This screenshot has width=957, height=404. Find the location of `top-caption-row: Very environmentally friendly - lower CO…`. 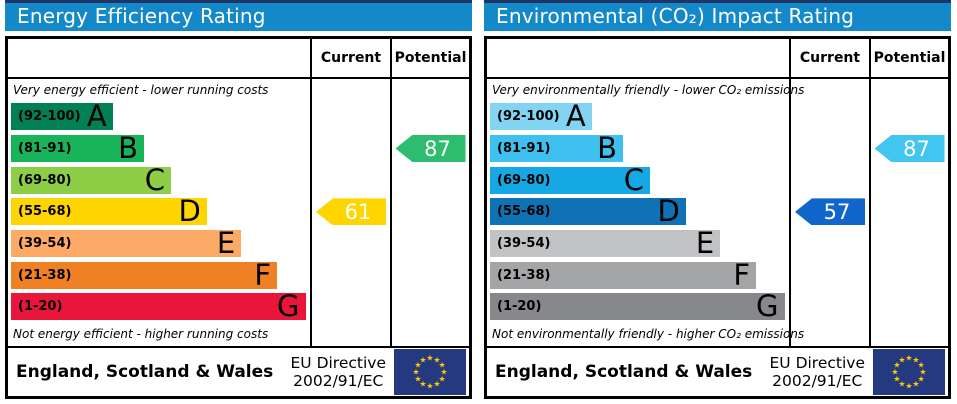

top-caption-row: Very environmentally friendly - lower CO… is located at coordinates (717, 90).